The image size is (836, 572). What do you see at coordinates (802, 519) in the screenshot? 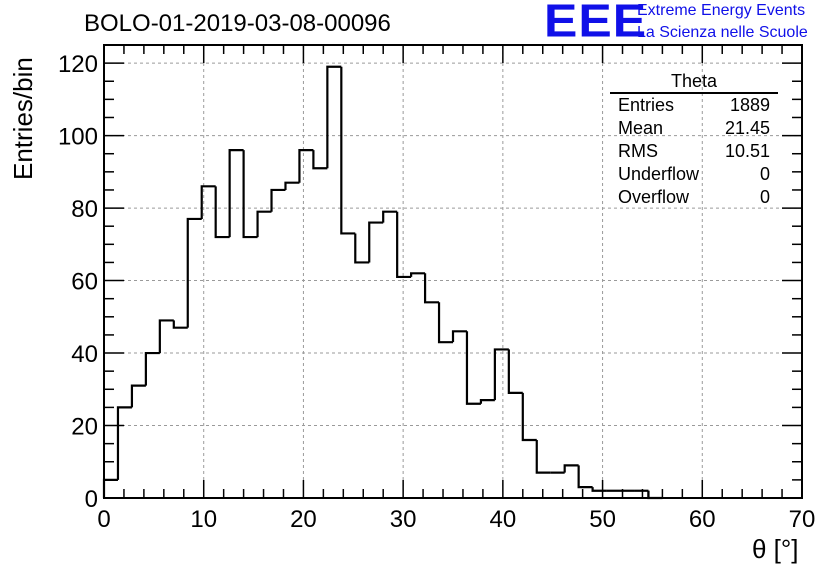
I see `x-tick-label: 70` at bounding box center [802, 519].